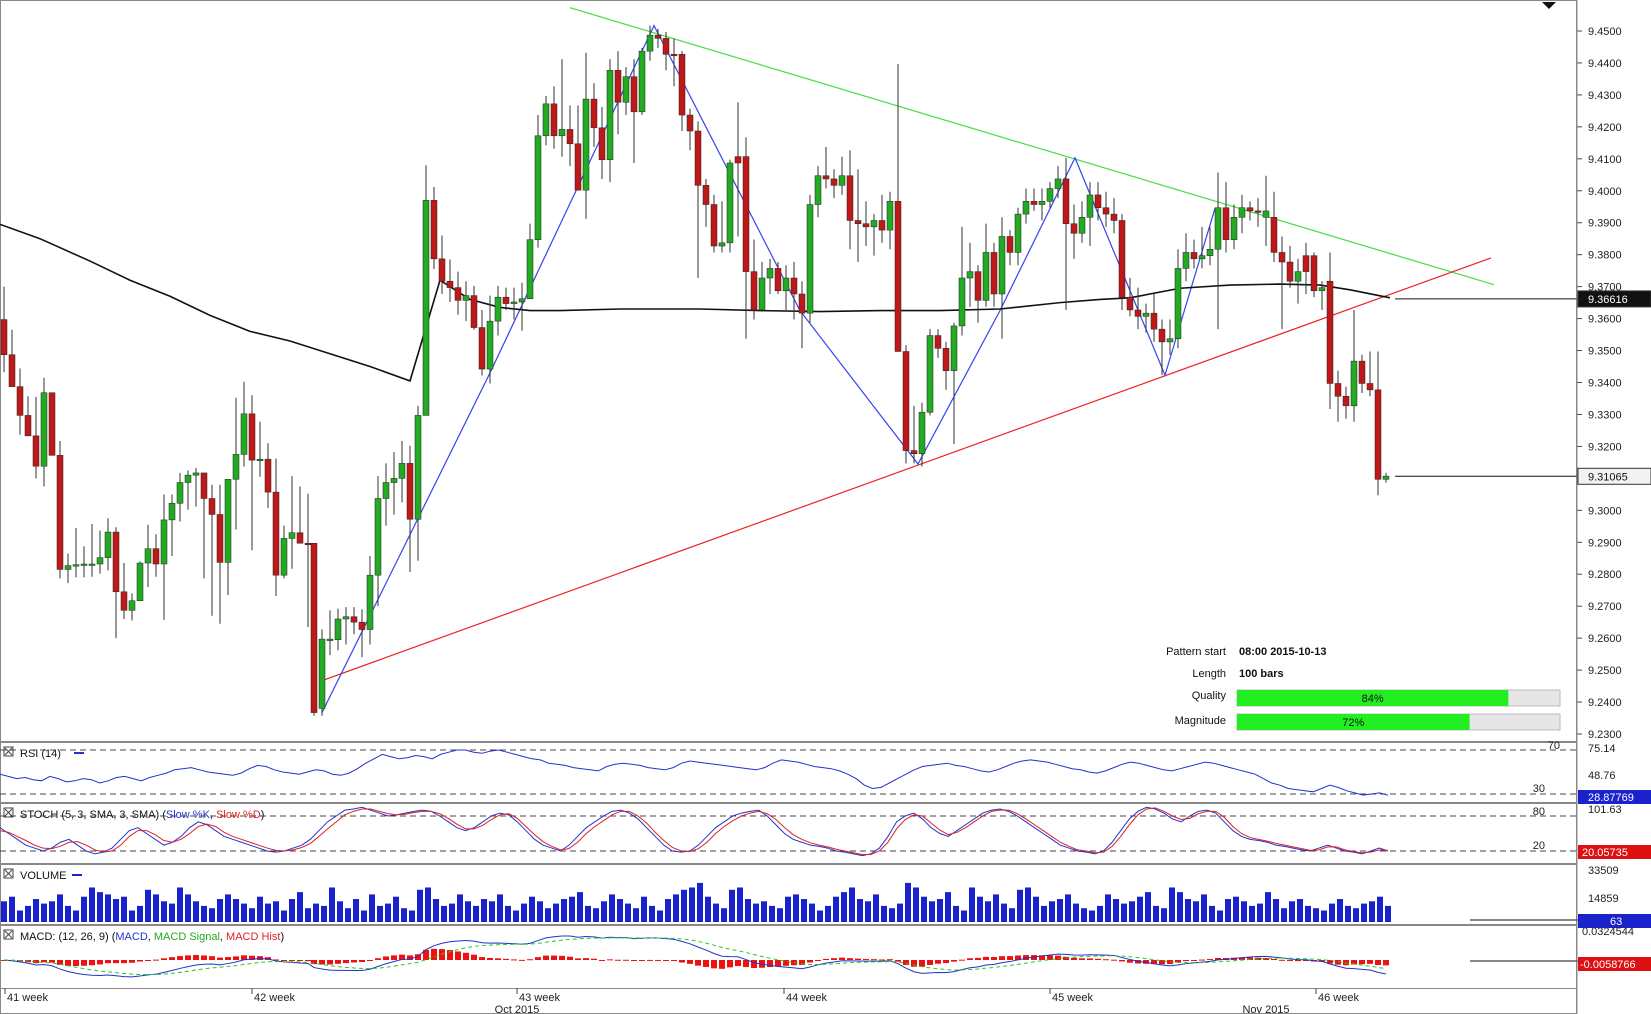 This screenshot has width=1651, height=1014. What do you see at coordinates (1605, 192) in the screenshot?
I see `y-tick-label: 9.4000` at bounding box center [1605, 192].